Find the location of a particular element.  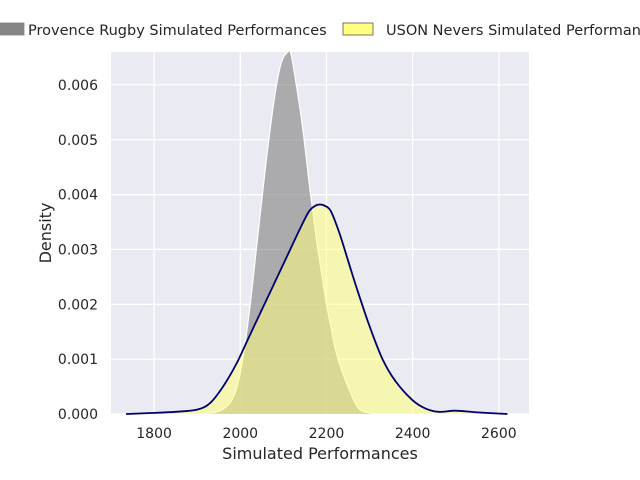

y-tick-label: 0.006 is located at coordinates (78, 86).